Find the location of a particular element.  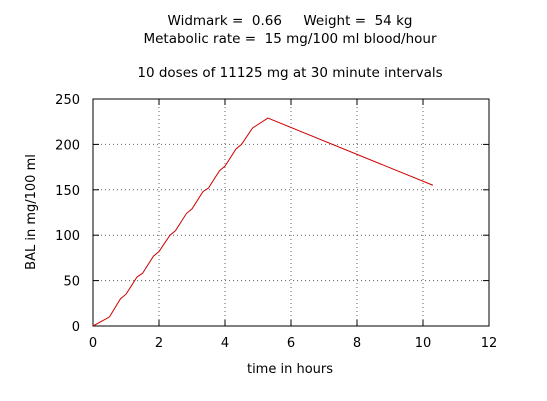

x-tick-label: 2 is located at coordinates (159, 343).